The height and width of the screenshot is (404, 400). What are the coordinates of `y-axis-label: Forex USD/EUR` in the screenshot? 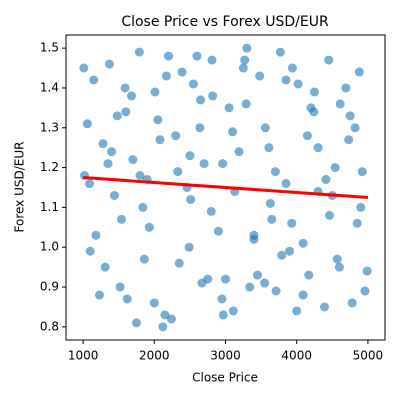 It's located at (20, 187).